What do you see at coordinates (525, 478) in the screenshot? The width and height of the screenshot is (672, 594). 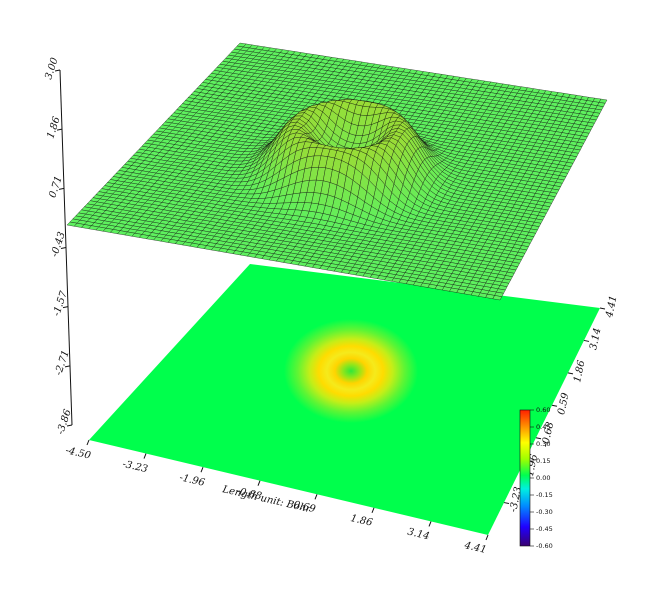 I see `colorbar` at bounding box center [525, 478].